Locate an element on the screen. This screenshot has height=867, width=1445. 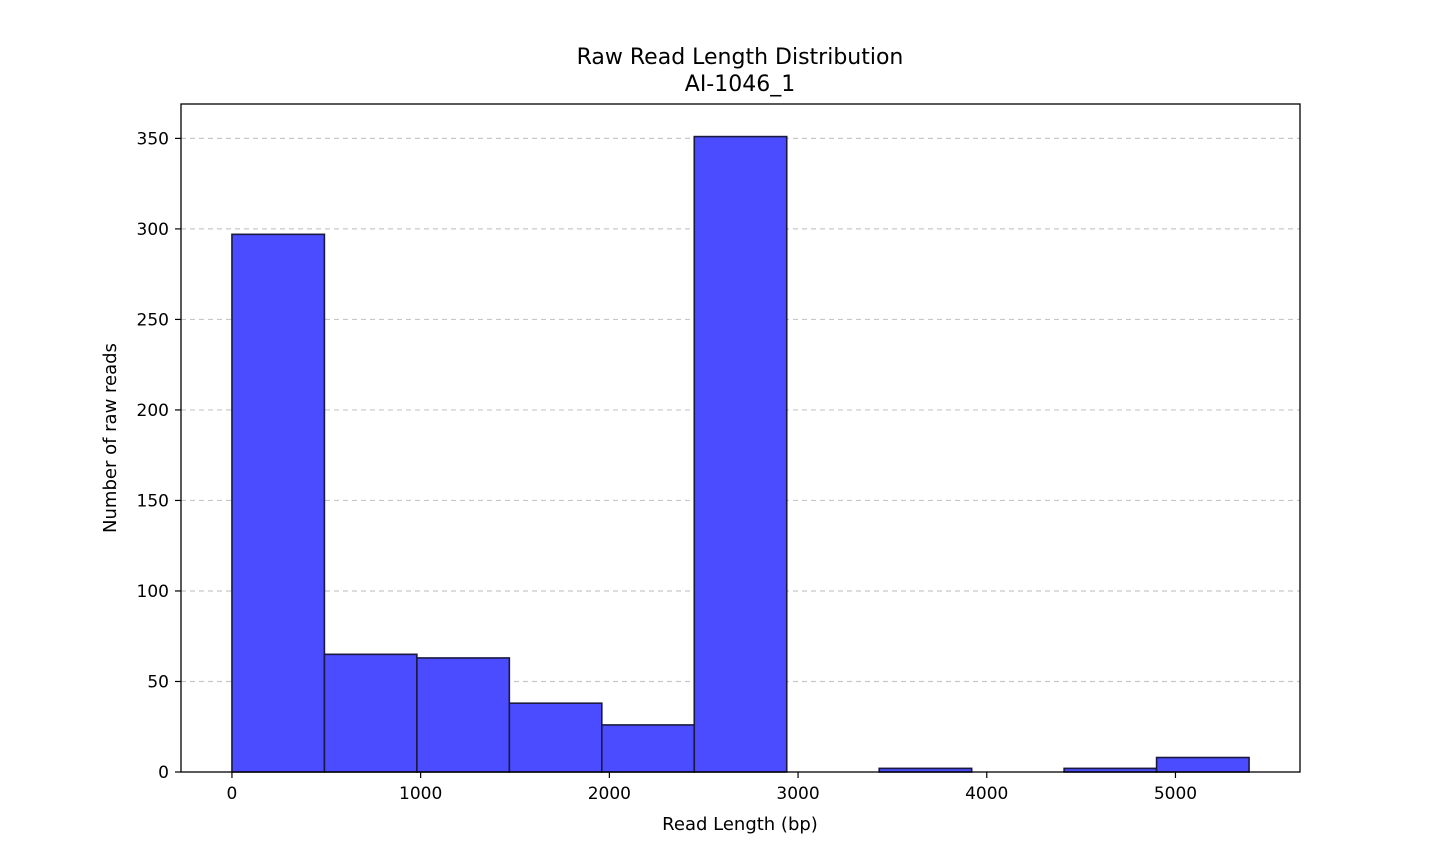
y-tick-label: 150 is located at coordinates (153, 501).